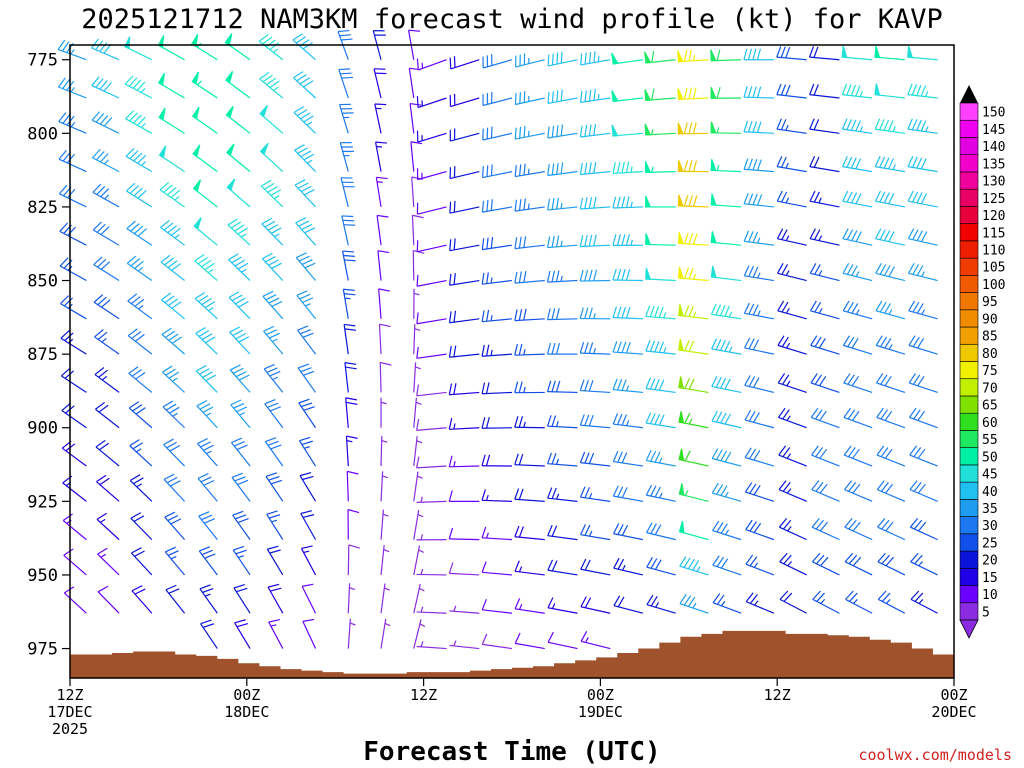 Image resolution: width=1024 pixels, height=768 pixels. What do you see at coordinates (993, 268) in the screenshot?
I see `colorbar-label: 105` at bounding box center [993, 268].